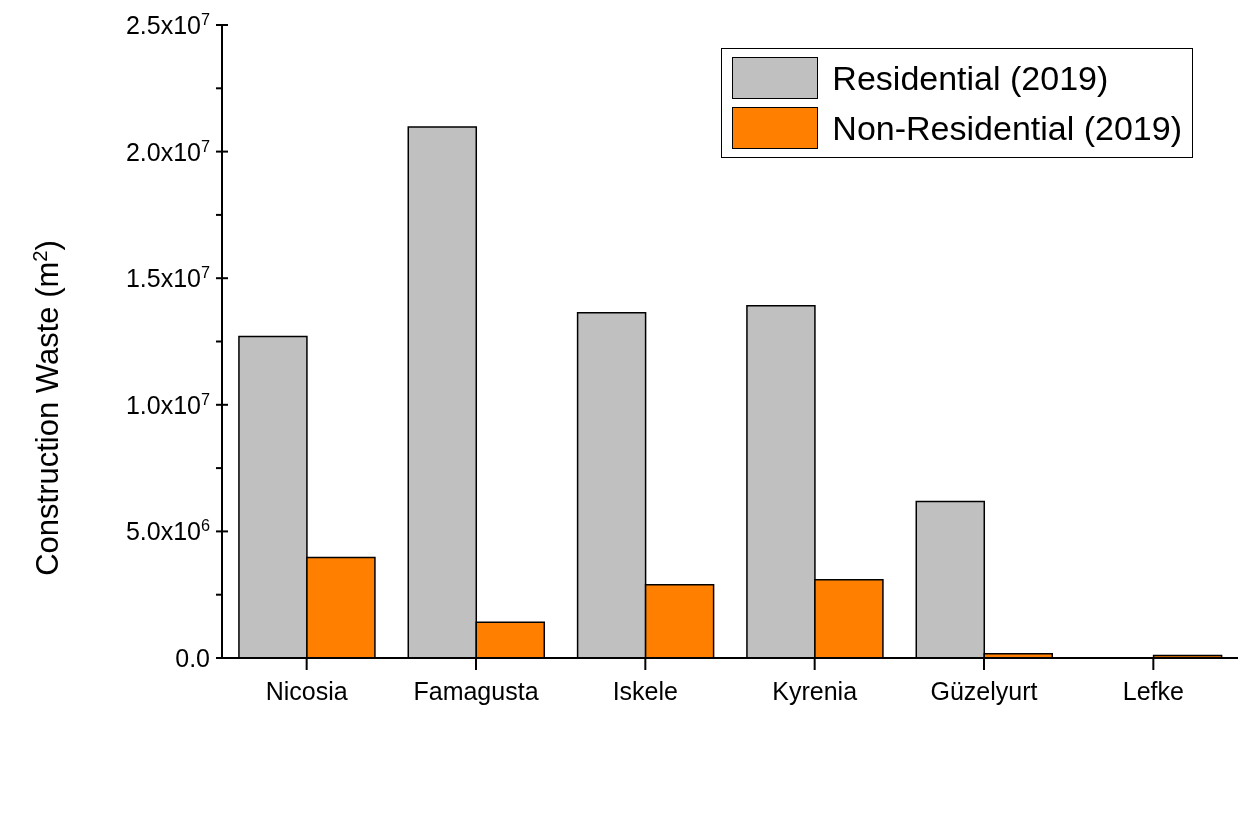 The width and height of the screenshot is (1245, 831). What do you see at coordinates (167, 404) in the screenshot?
I see `y-tick-label: 1.0x10$^{7}$` at bounding box center [167, 404].